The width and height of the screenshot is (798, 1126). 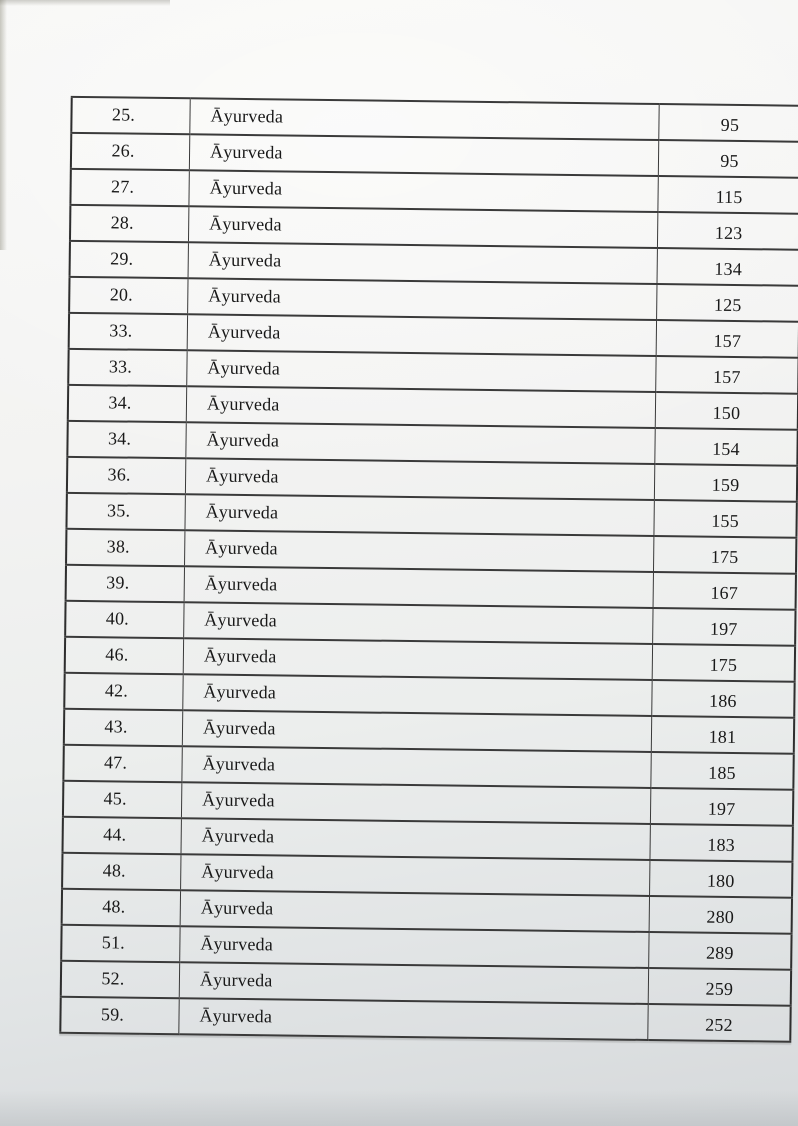 What do you see at coordinates (130, 151) in the screenshot?
I see `row-number-cell: 26.` at bounding box center [130, 151].